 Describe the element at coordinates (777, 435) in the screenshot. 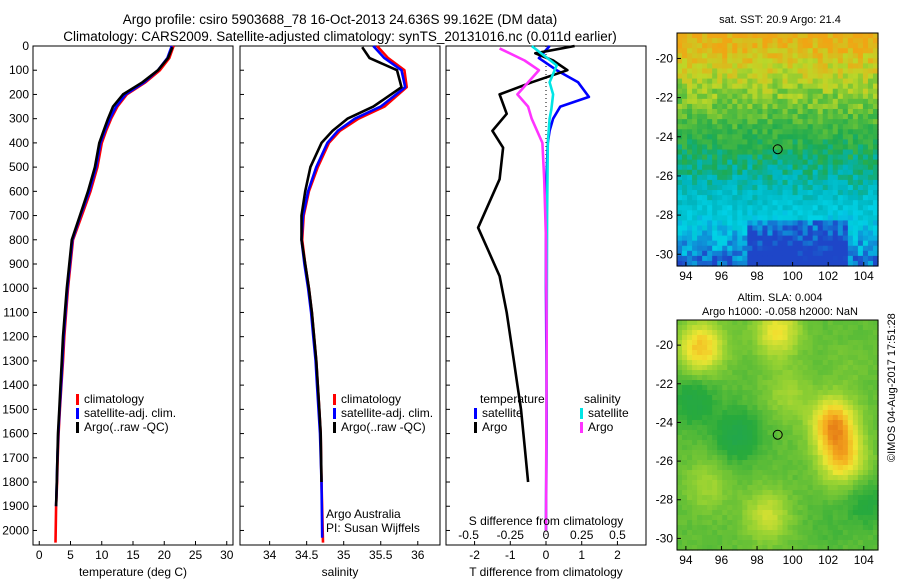

I see `sla-map-frame` at that location.